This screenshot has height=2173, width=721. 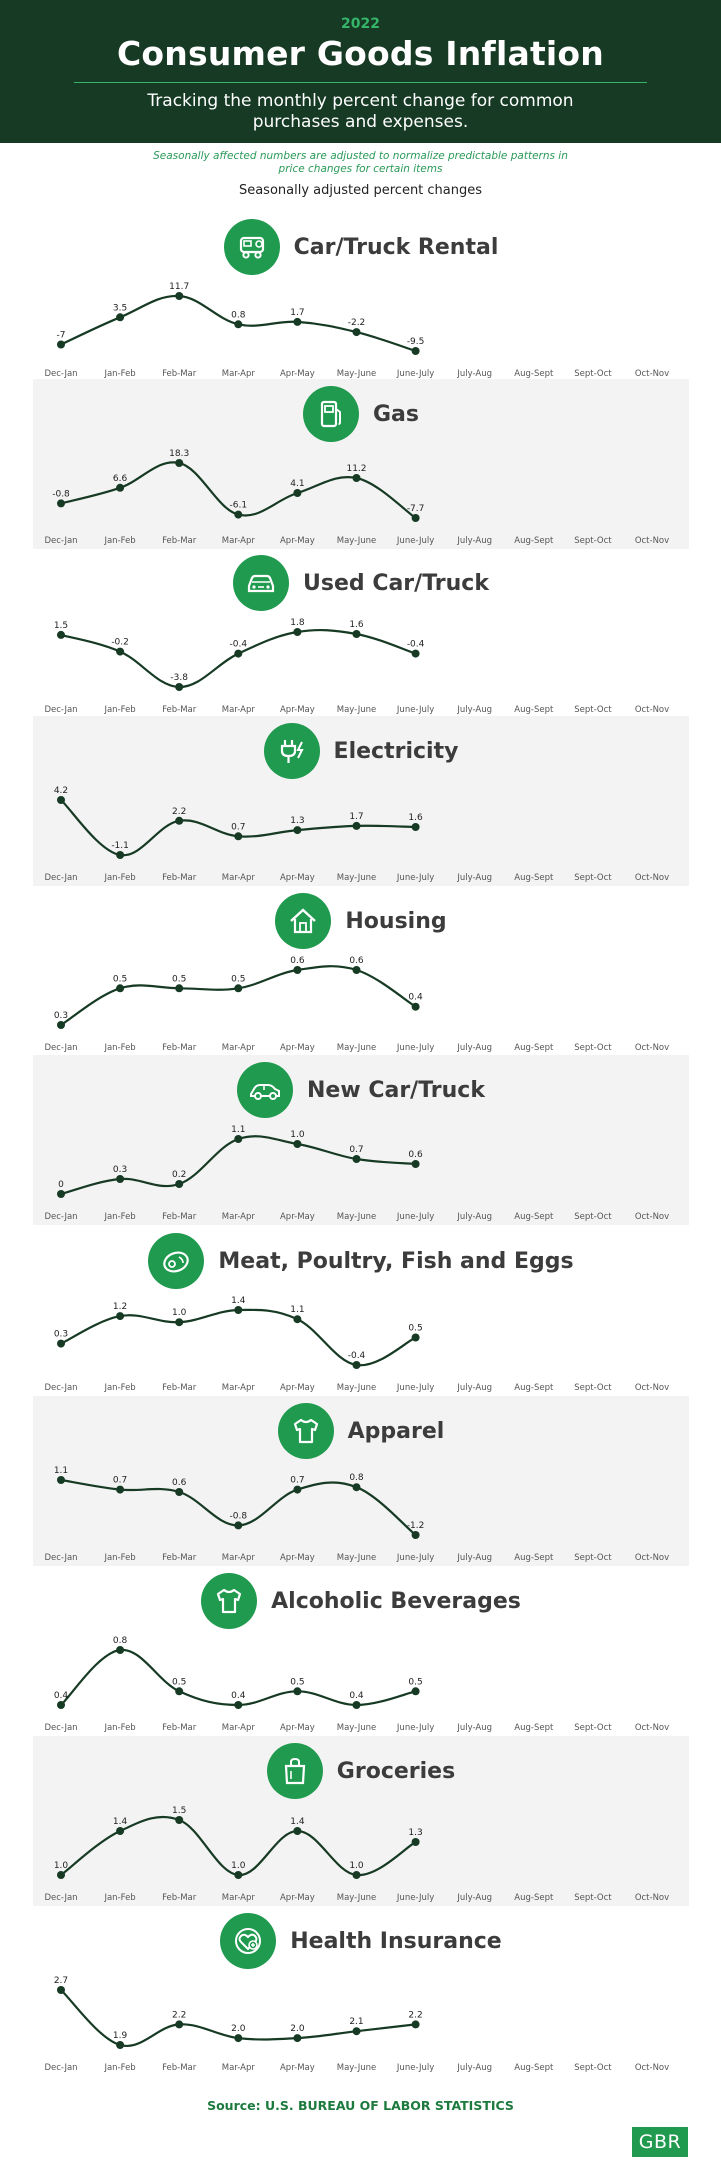 I want to click on gas-pump-icon, so click(x=331, y=414).